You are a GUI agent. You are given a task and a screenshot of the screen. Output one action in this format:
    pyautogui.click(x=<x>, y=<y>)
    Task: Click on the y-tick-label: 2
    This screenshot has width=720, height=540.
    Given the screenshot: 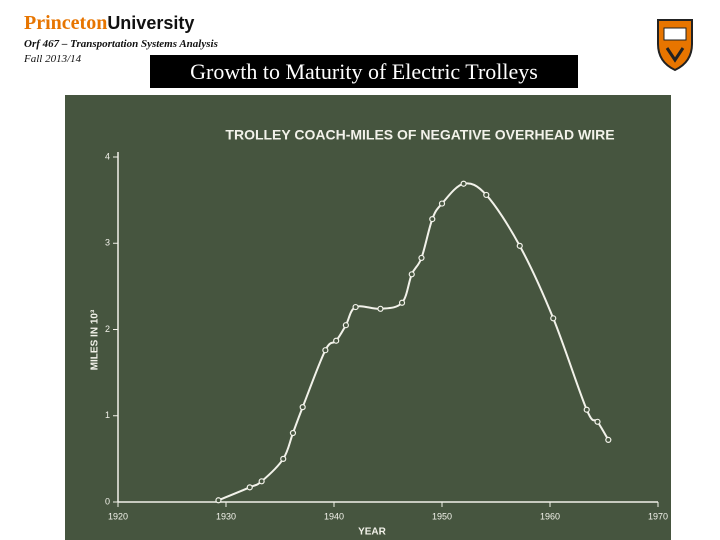 What is the action you would take?
    pyautogui.click(x=107, y=329)
    